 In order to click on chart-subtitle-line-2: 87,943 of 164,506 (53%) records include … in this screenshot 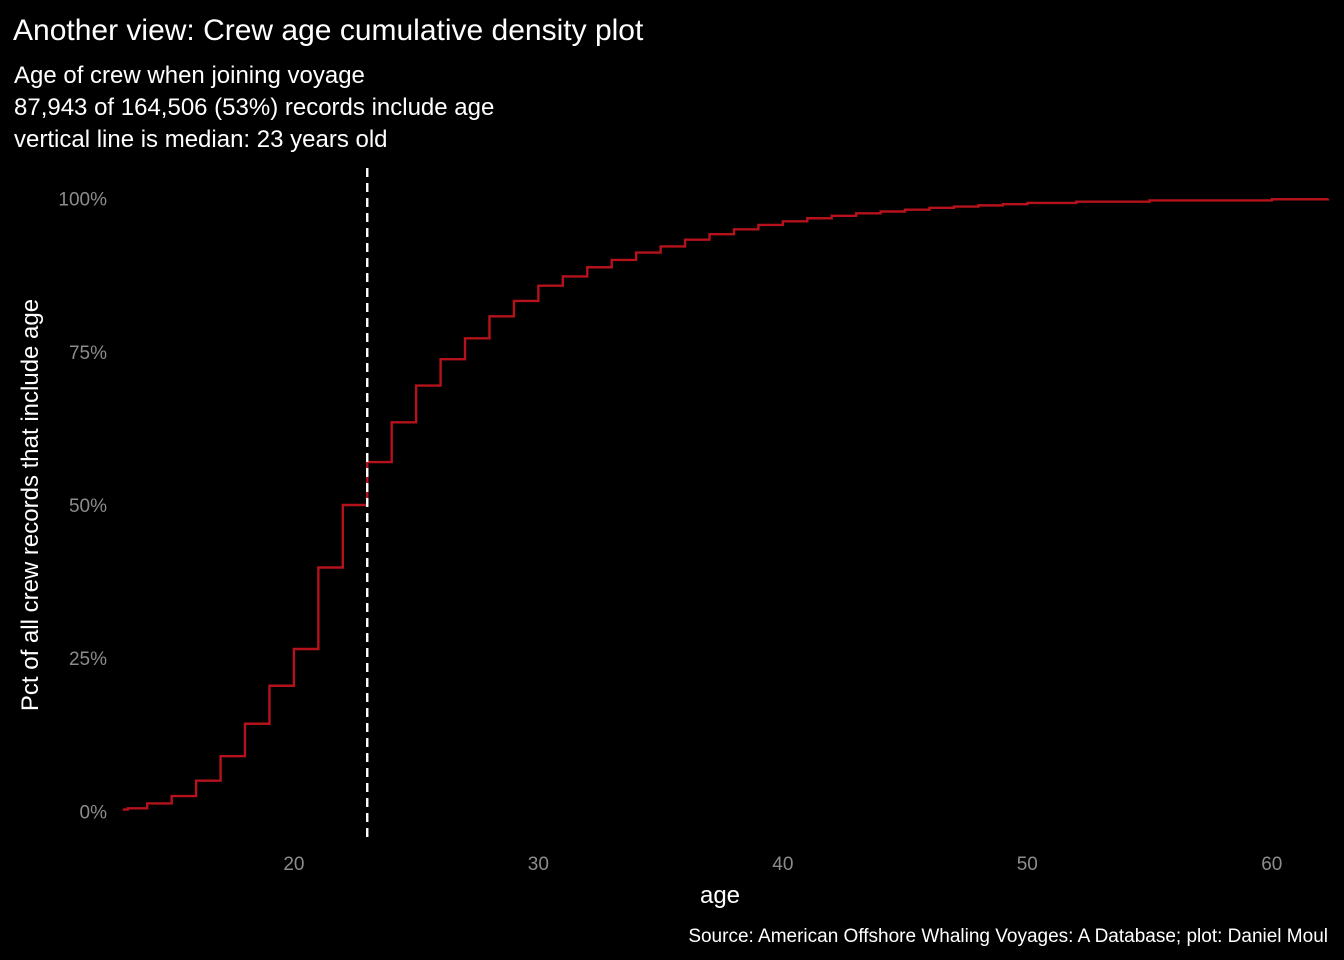, I will do `click(254, 107)`.